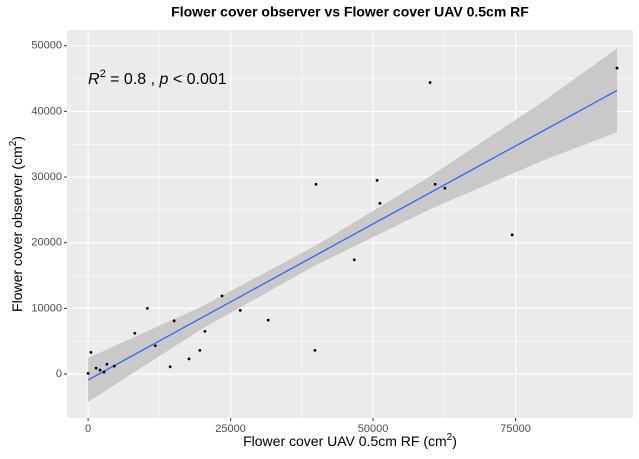 The image size is (639, 459). Describe the element at coordinates (46, 111) in the screenshot. I see `y-tick-label: 40000` at that location.